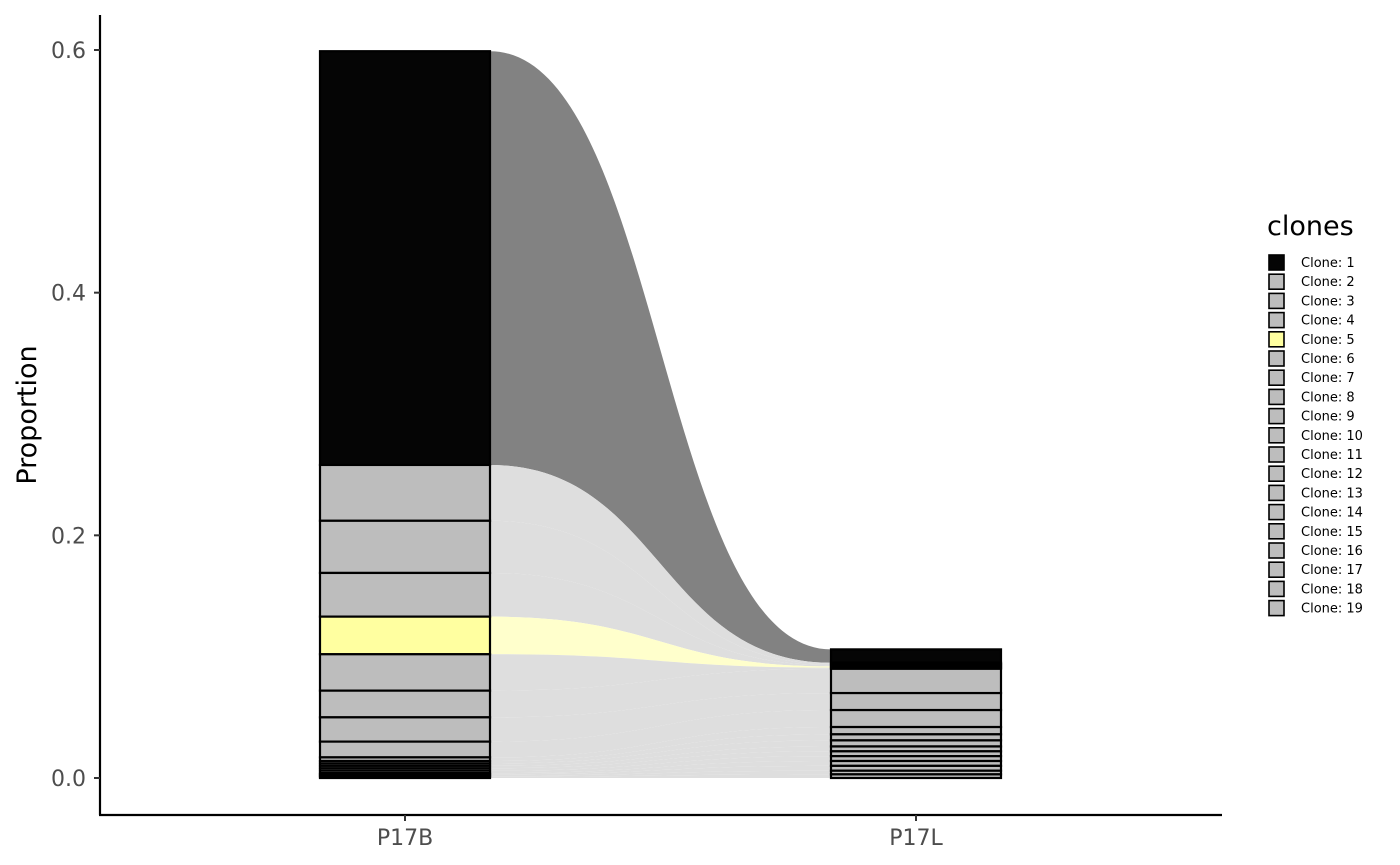 This screenshot has width=1400, height=865. I want to click on legend-label: Clone: 9, so click(1328, 417).